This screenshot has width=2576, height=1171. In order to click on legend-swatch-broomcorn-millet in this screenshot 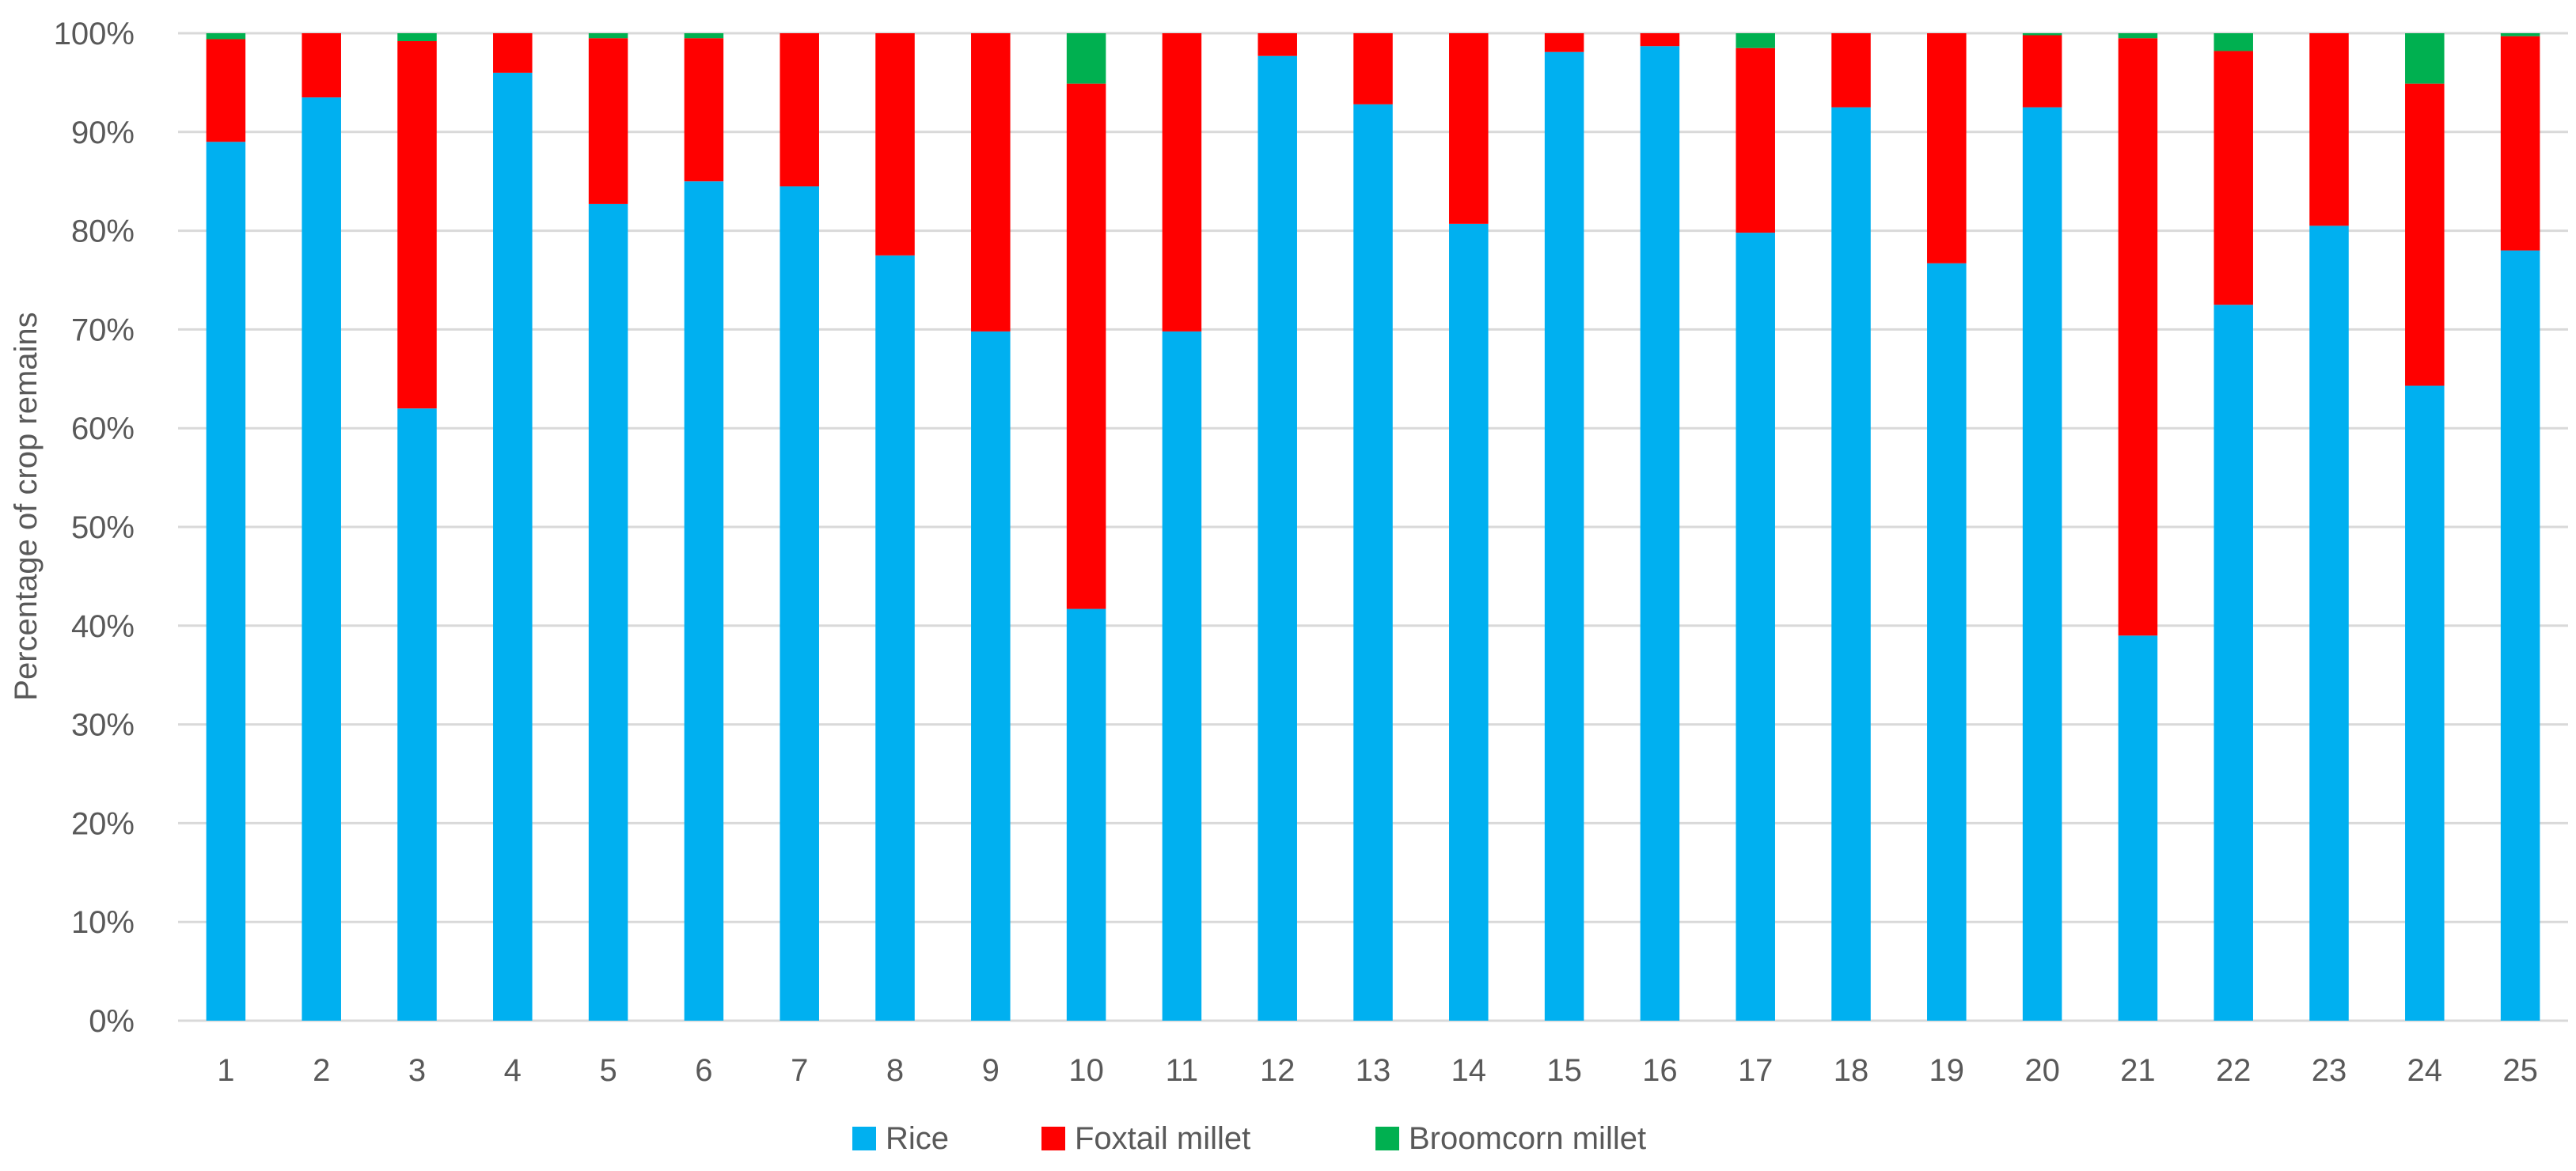, I will do `click(1387, 1138)`.